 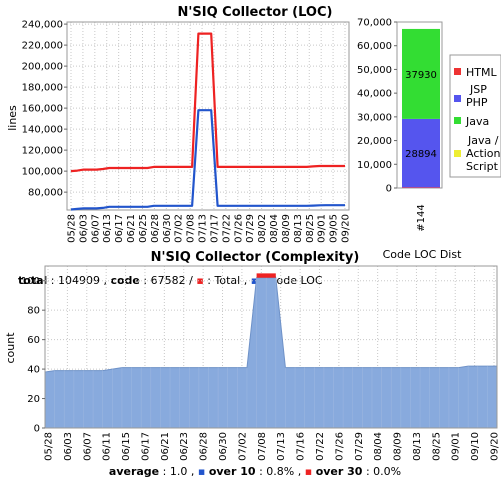 I want to click on loc-chart-title: N'SIQ Collector (LOC), so click(x=255, y=12).